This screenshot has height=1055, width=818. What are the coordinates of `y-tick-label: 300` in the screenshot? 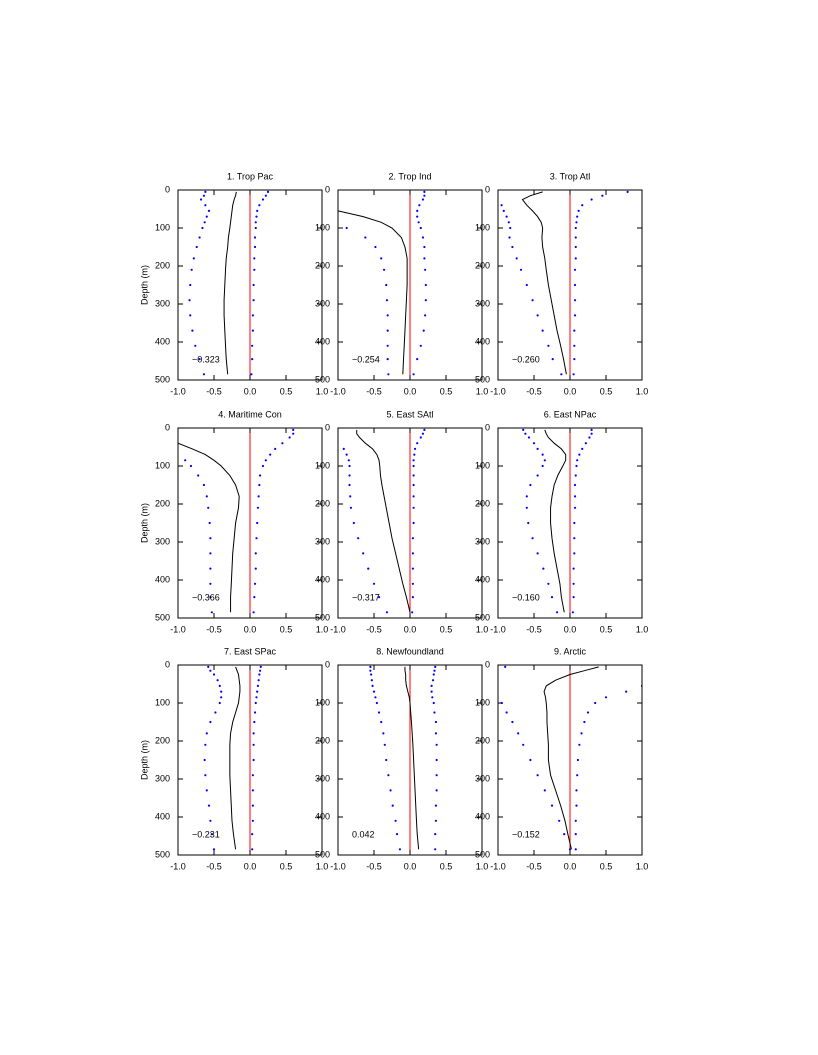 It's located at (322, 778).